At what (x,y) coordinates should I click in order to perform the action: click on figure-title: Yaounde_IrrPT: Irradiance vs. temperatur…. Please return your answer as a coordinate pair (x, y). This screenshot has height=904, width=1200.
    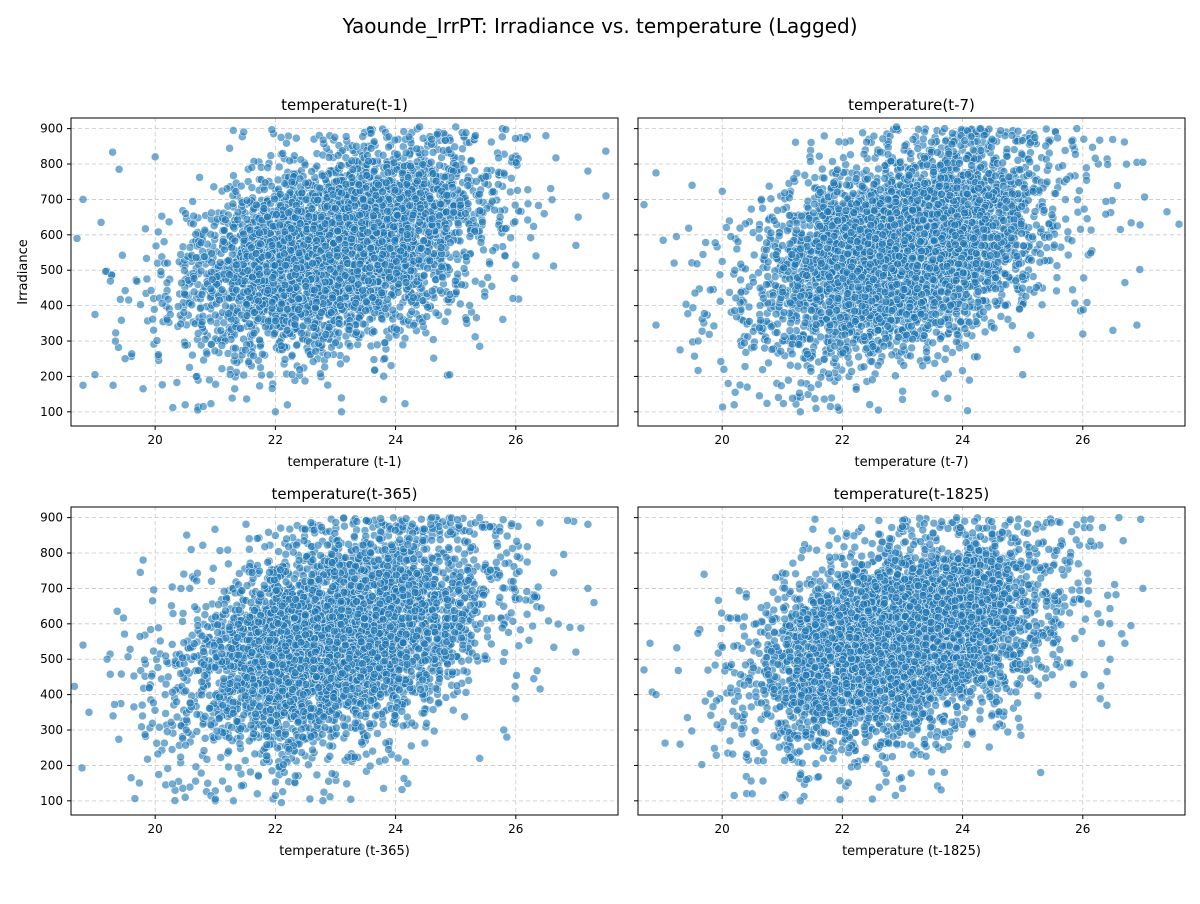
    Looking at the image, I should click on (600, 26).